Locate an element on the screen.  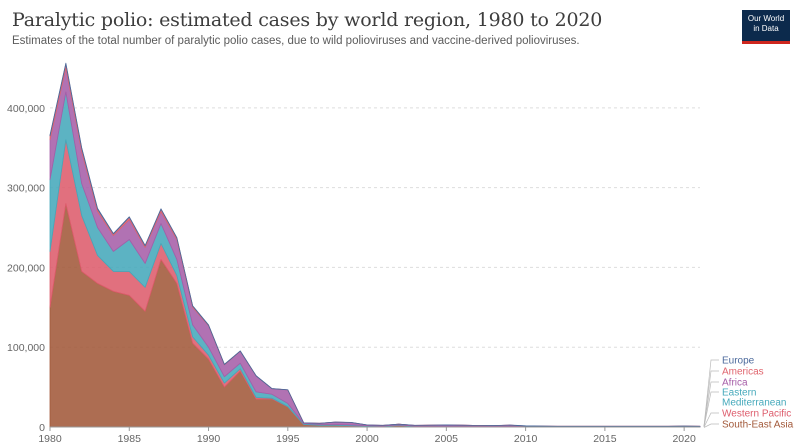
legend-label: Americas is located at coordinates (743, 372).